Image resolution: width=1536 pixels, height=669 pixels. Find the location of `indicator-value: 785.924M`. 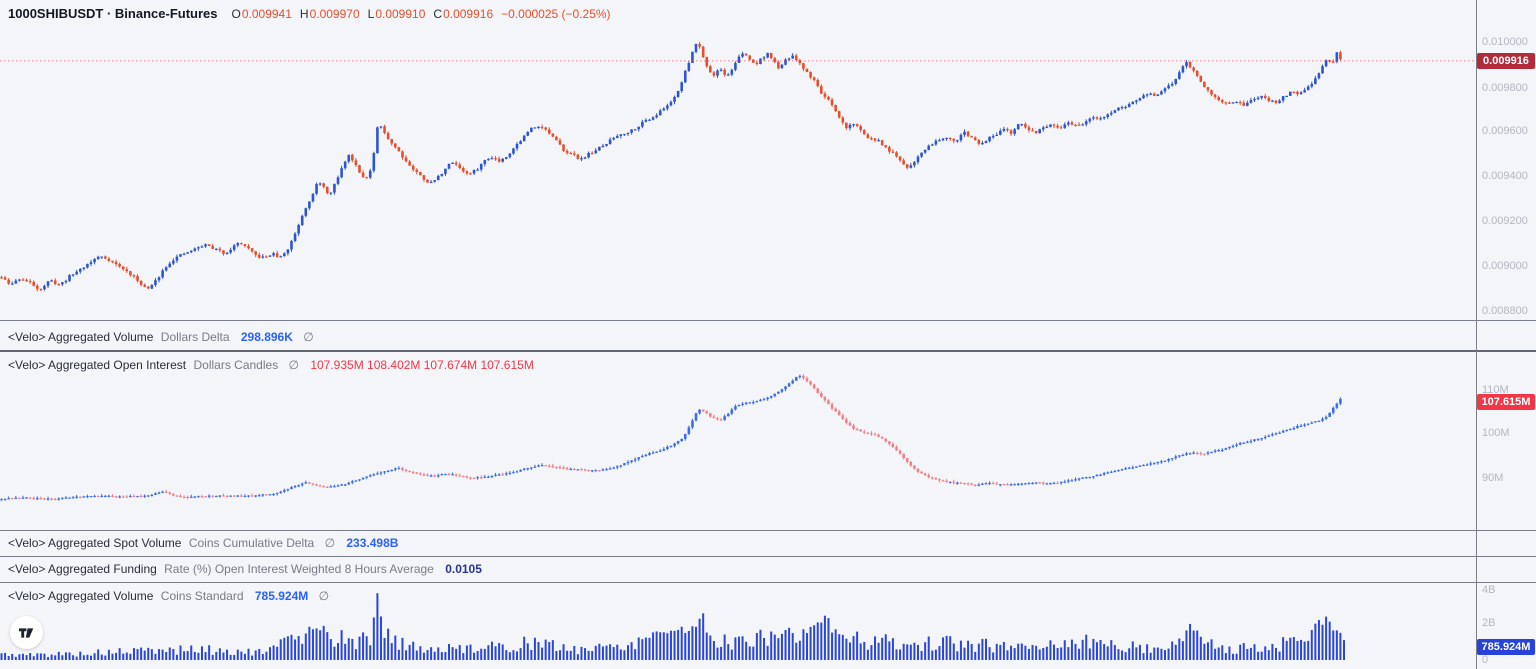

indicator-value: 785.924M is located at coordinates (281, 596).